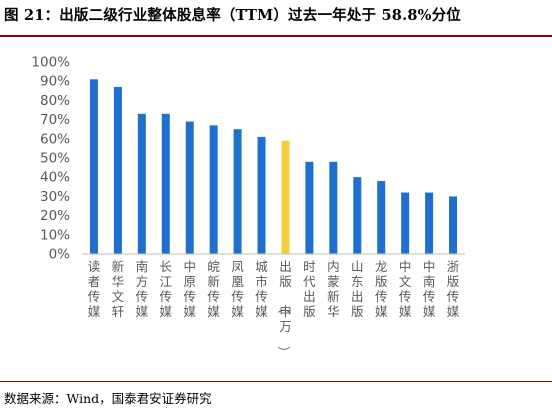  I want to click on x-tick-label: 皖新传媒, so click(213, 289).